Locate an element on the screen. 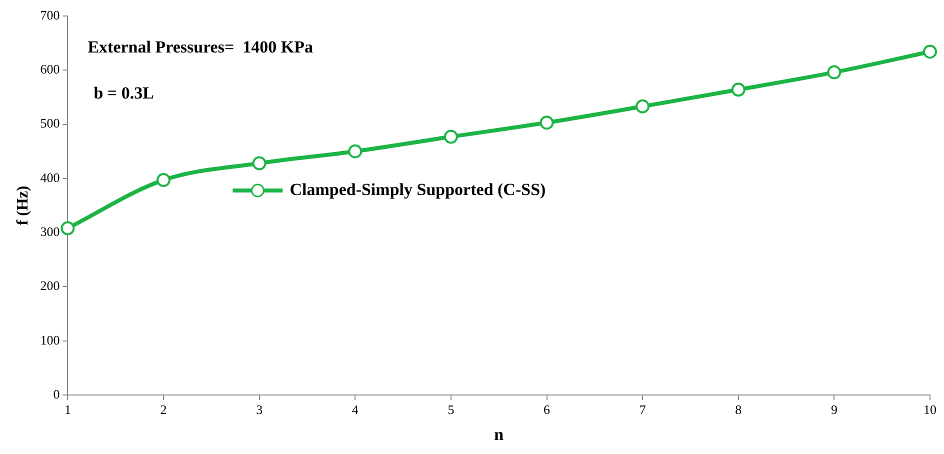 This screenshot has width=944, height=454. annotation: b = 0.3L is located at coordinates (124, 92).